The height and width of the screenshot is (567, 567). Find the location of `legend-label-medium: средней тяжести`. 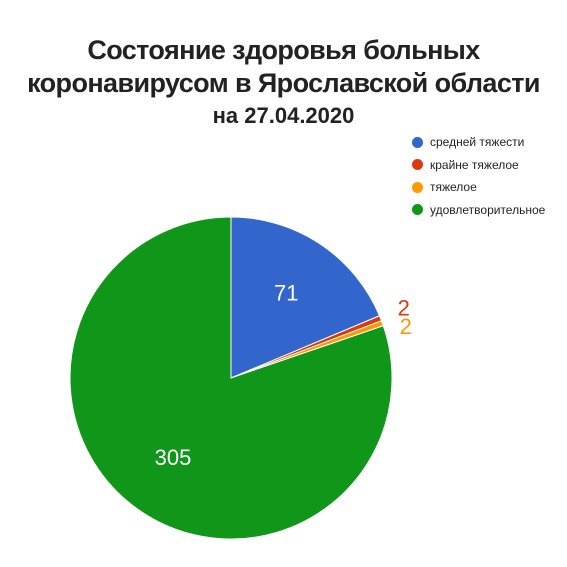

legend-label-medium: средней тяжести is located at coordinates (477, 142).